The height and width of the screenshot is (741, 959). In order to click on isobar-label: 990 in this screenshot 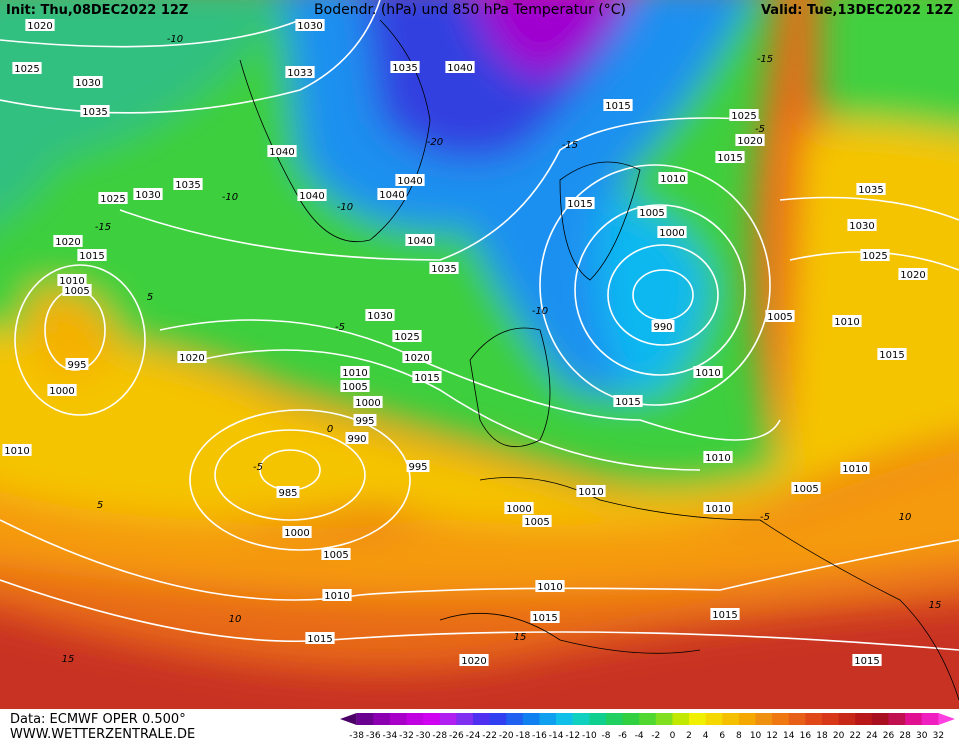, I will do `click(356, 439)`.